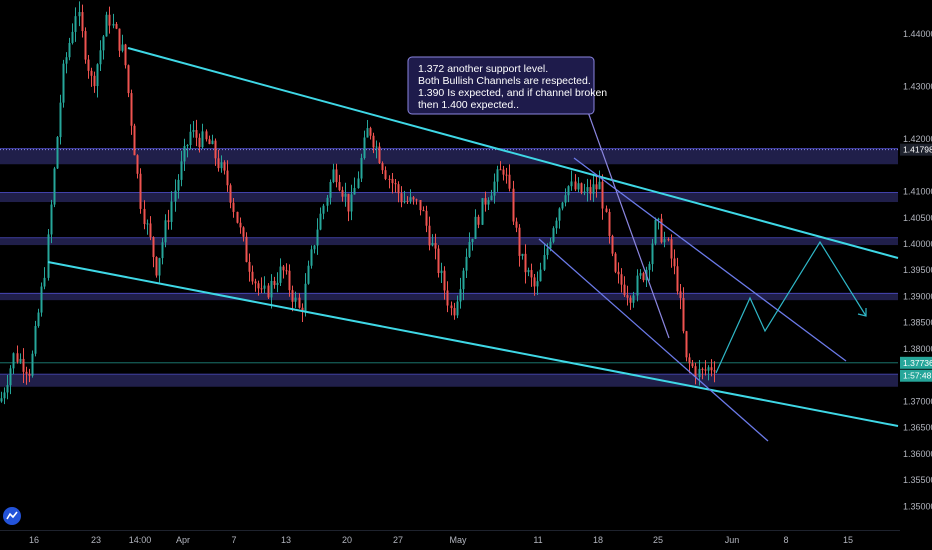 The width and height of the screenshot is (932, 550). What do you see at coordinates (537, 540) in the screenshot?
I see `time-tick-label: 11` at bounding box center [537, 540].